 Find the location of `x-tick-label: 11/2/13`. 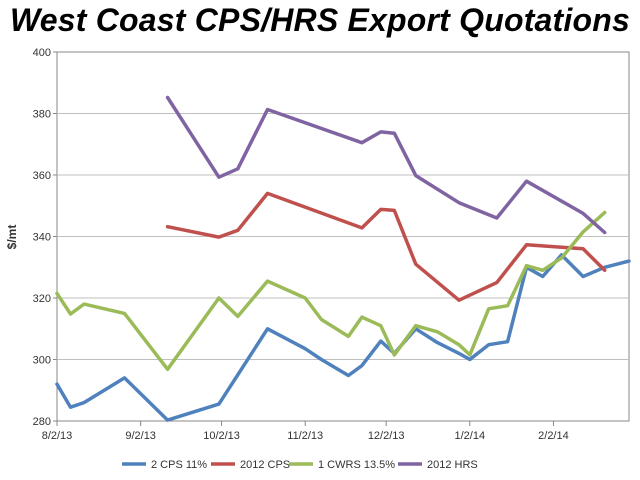

x-tick-label: 11/2/13 is located at coordinates (305, 436).